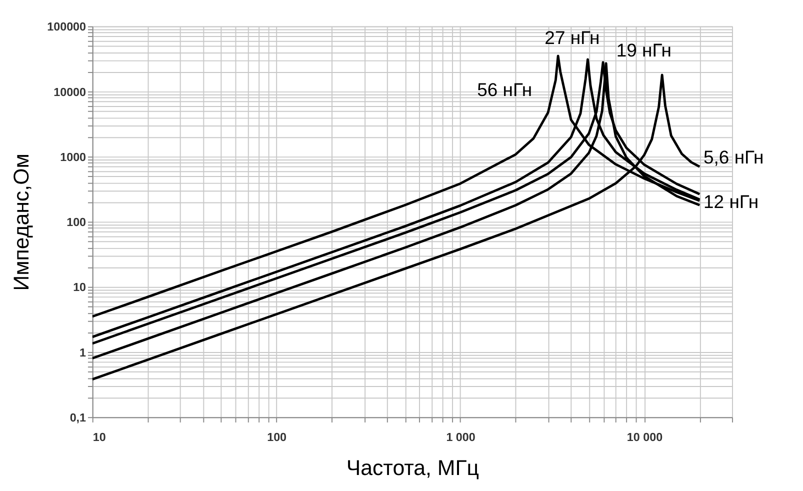 This screenshot has height=491, width=803. Describe the element at coordinates (277, 437) in the screenshot. I see `x-tick-label: 100` at that location.